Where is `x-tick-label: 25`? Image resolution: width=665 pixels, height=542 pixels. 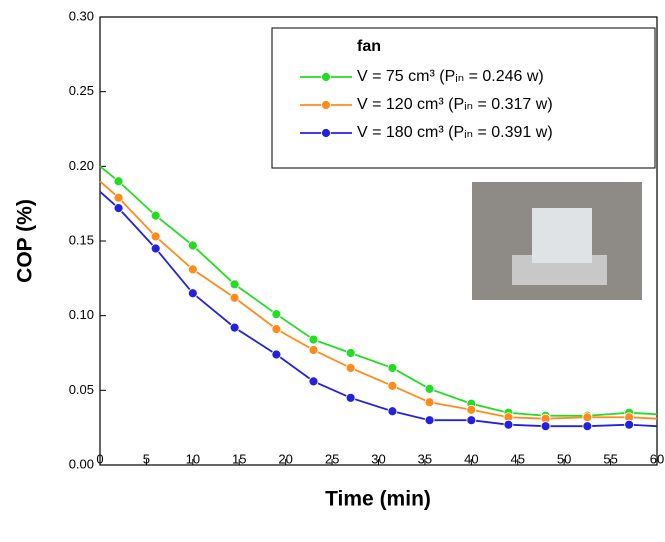
x-tick-label: 25 is located at coordinates (332, 458).